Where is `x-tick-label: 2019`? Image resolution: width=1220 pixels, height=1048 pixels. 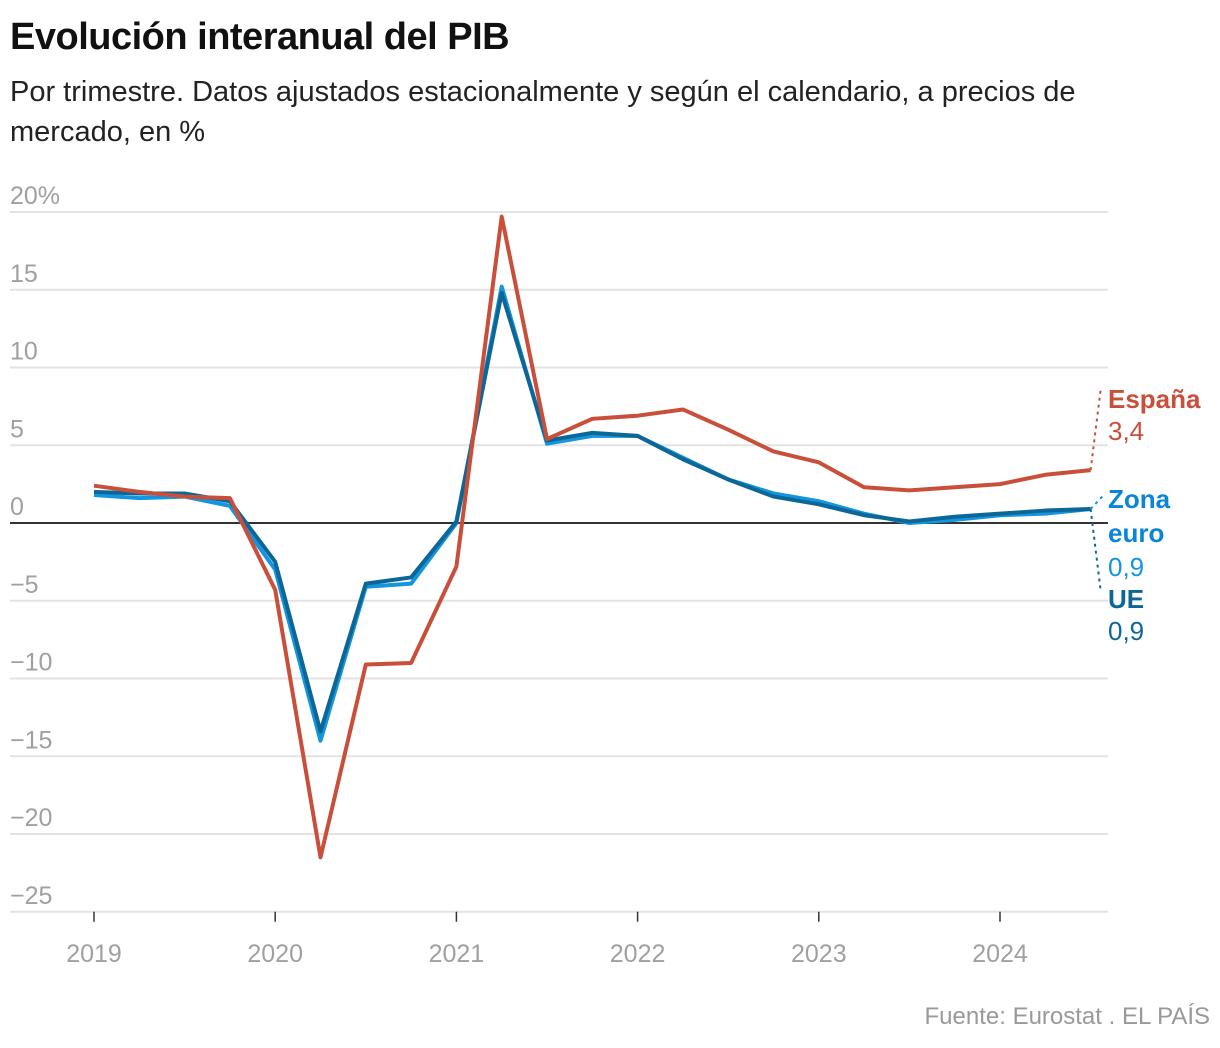 x-tick-label: 2019 is located at coordinates (94, 954).